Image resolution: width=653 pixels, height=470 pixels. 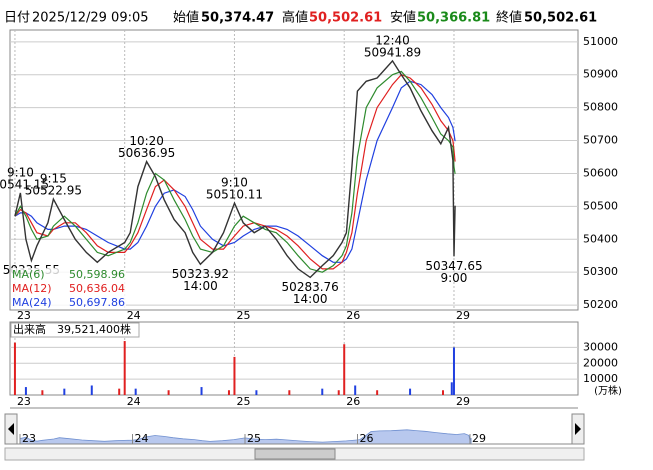 What do you see at coordinates (237, 18) in the screenshot?
I see `open: 50,374.47` at bounding box center [237, 18].